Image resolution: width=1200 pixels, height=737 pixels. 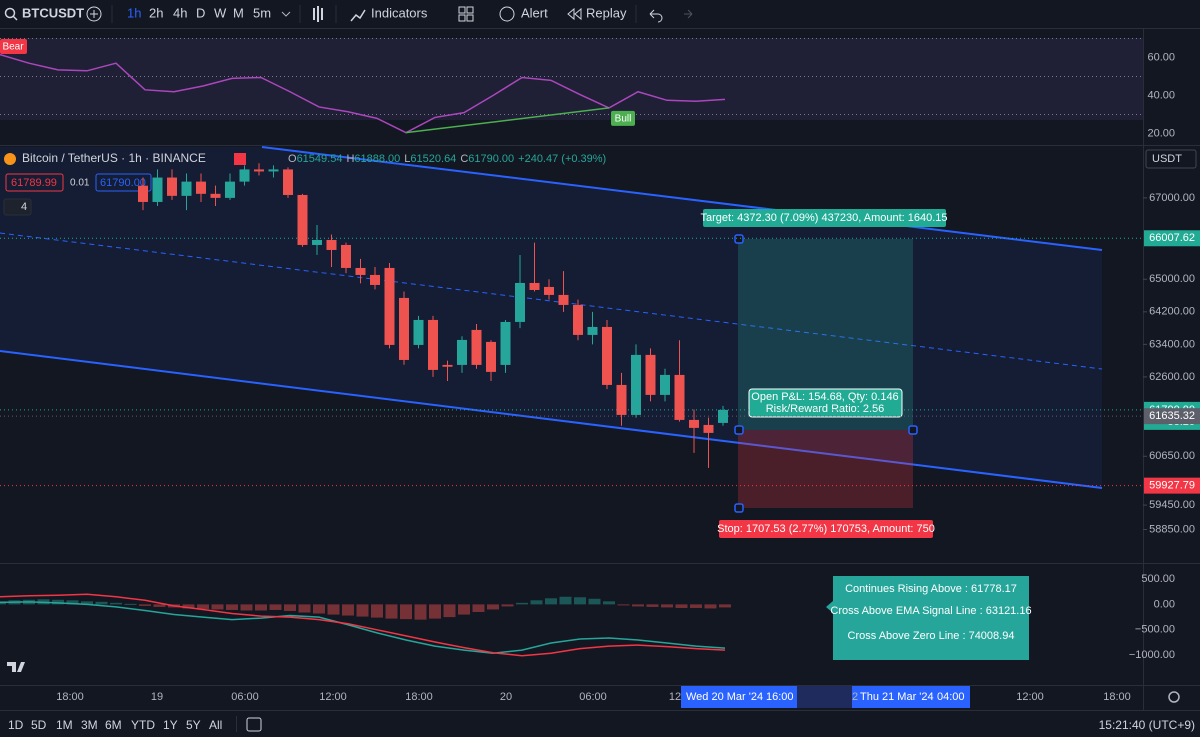 I want to click on indicators-button: Indicators, so click(x=399, y=12).